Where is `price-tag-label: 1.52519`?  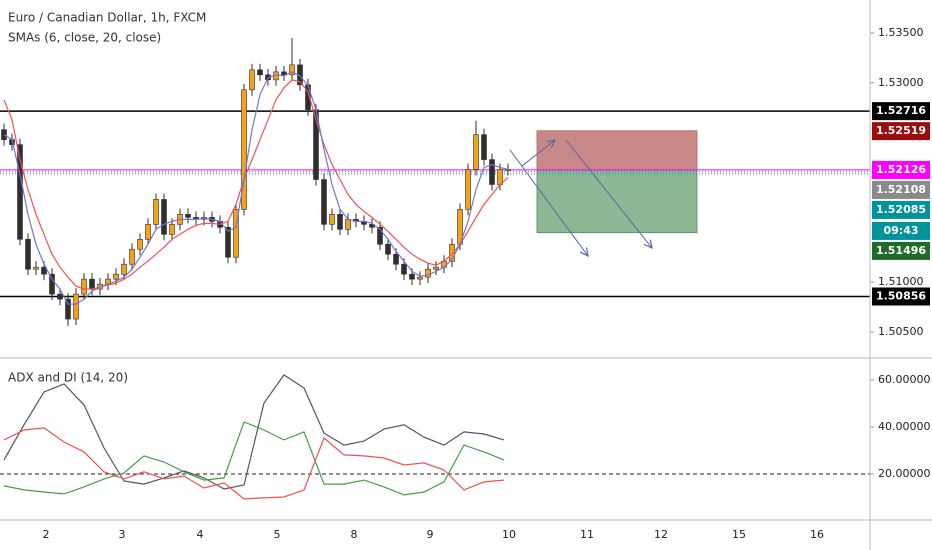
price-tag-label: 1.52519 is located at coordinates (901, 130).